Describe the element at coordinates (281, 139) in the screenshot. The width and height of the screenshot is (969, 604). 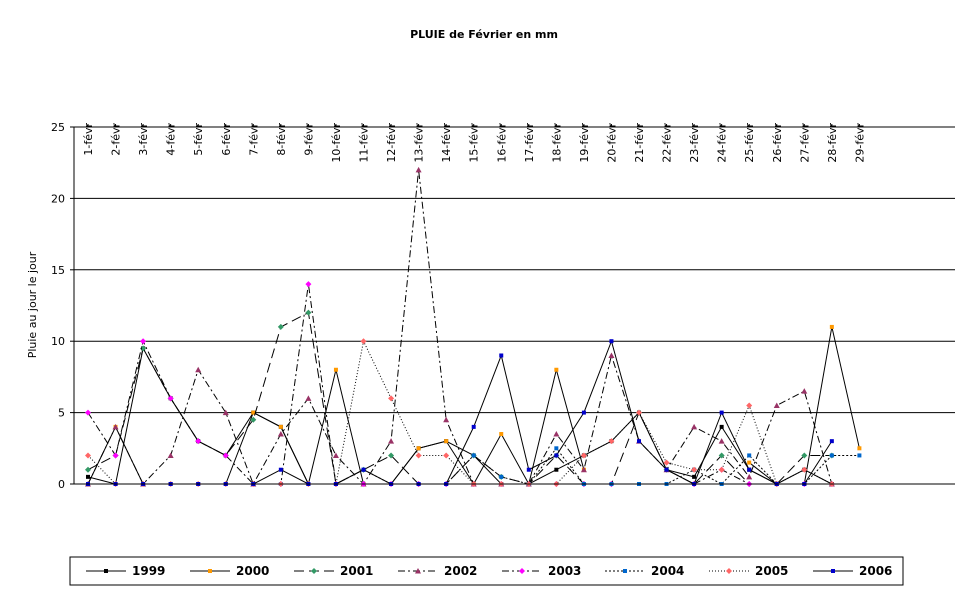
I see `x-tick-label: 8-févr` at that location.